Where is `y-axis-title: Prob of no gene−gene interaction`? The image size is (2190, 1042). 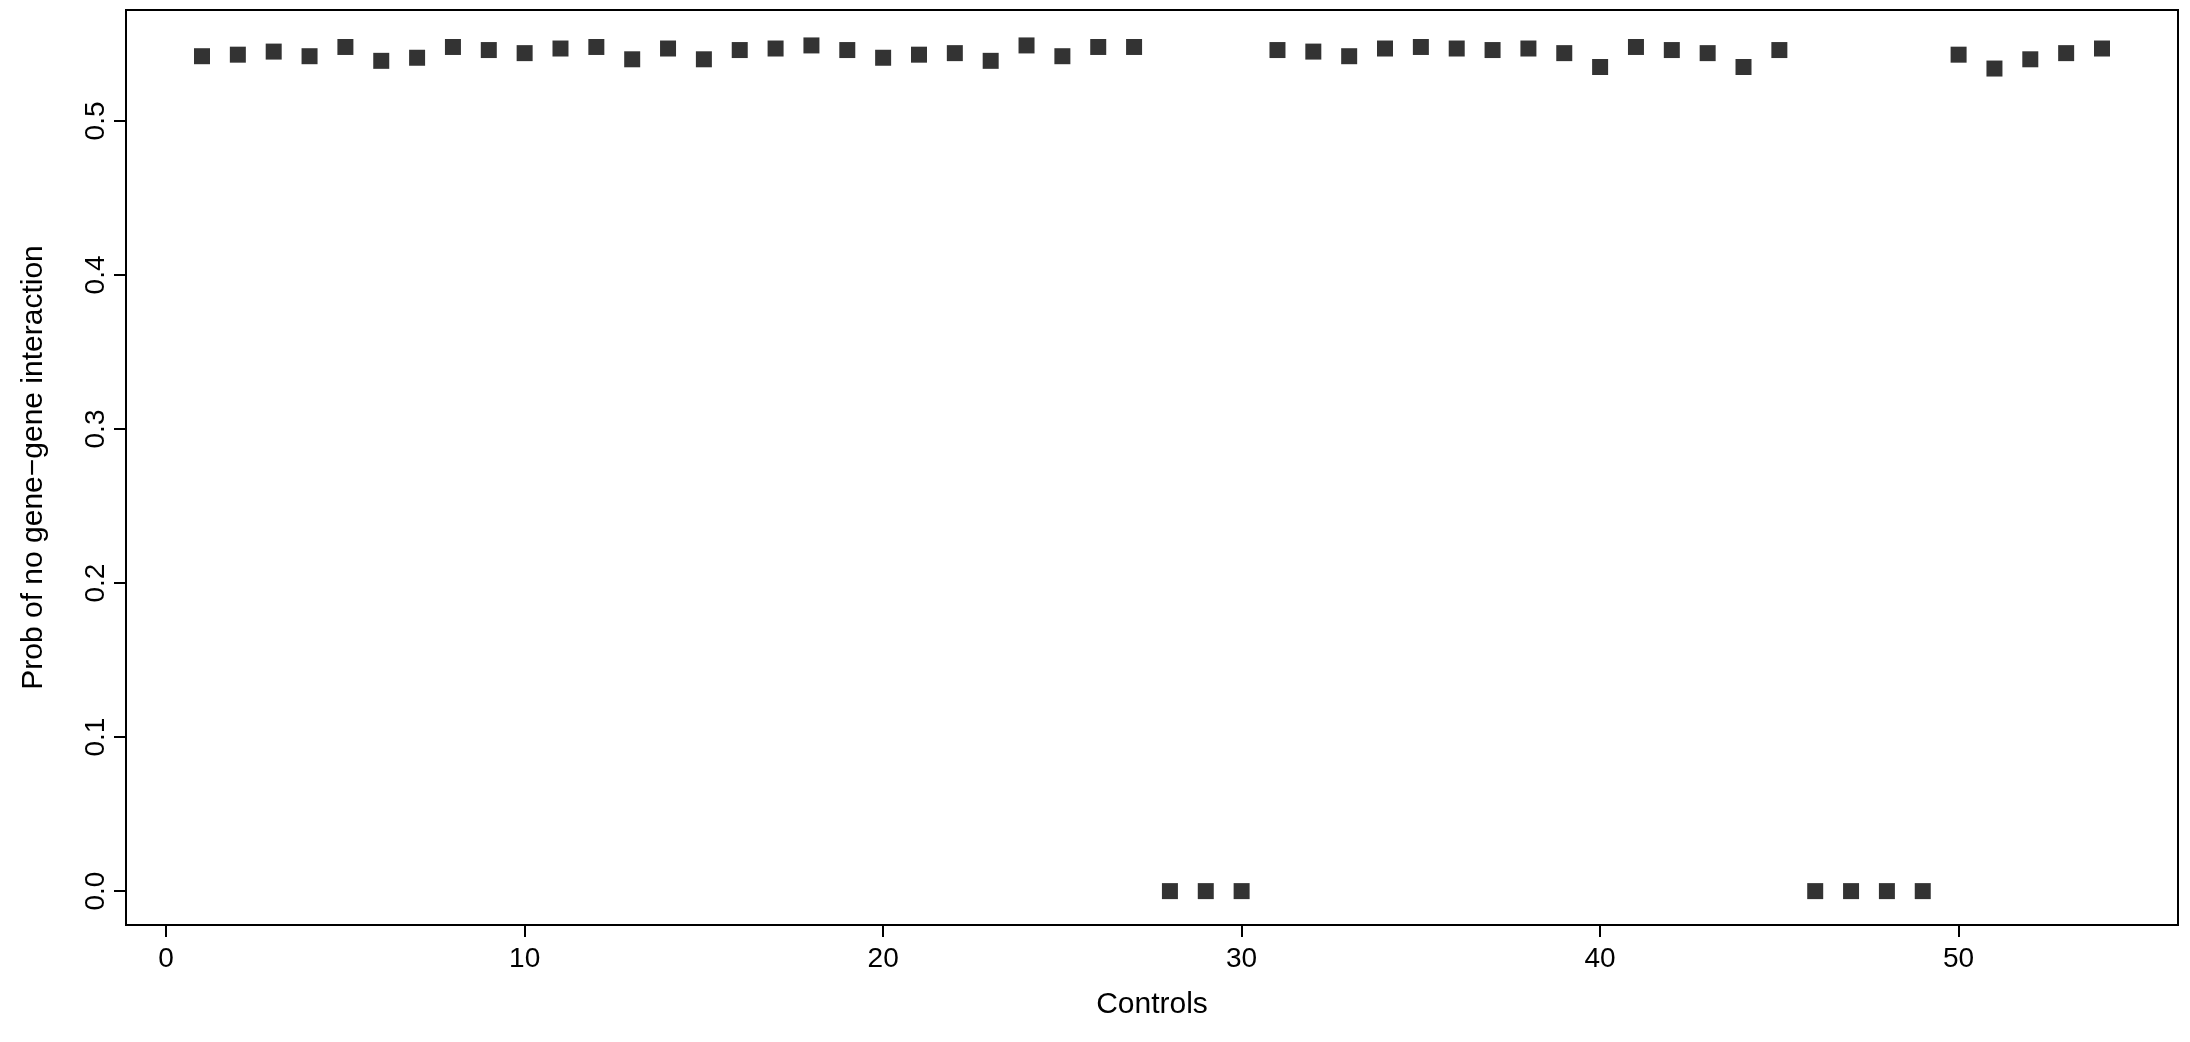 y-axis-title: Prob of no gene−gene interaction is located at coordinates (31, 467).